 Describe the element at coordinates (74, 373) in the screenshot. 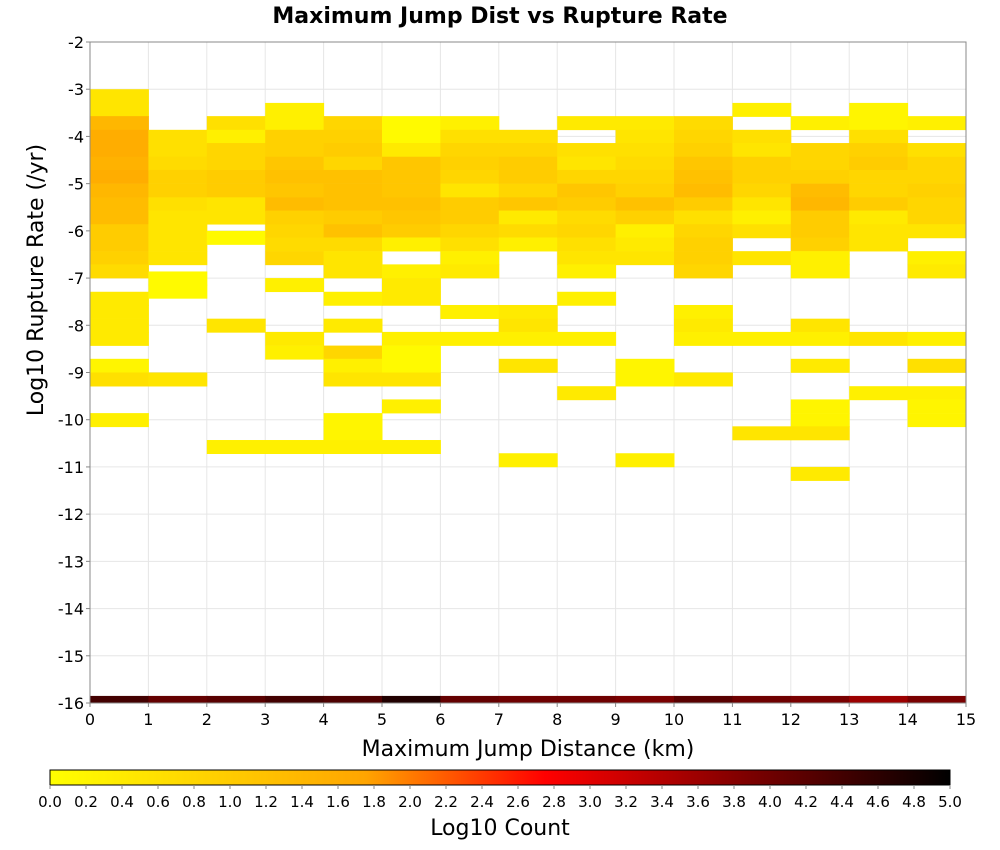

I see `y-axis-ticks: -2 -3 -4 -5 -6 -7 -8 -9 -10 -11 -12 -13 -14 -15 -16` at that location.